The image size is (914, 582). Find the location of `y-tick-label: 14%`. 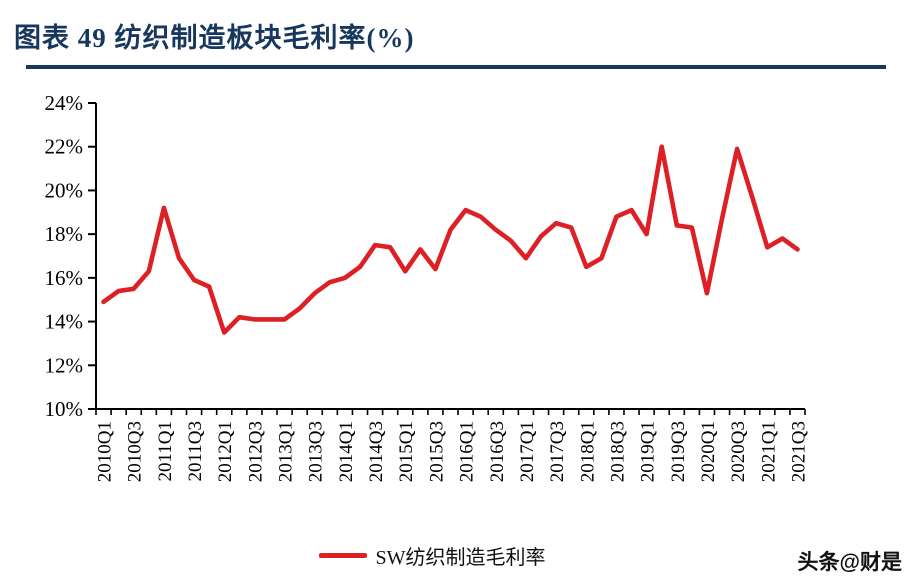

y-tick-label: 14% is located at coordinates (64, 322).